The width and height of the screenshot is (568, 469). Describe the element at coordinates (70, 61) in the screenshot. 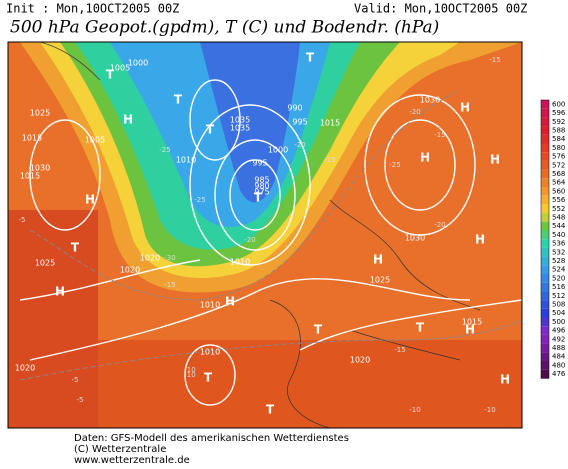

I see `coastline` at that location.